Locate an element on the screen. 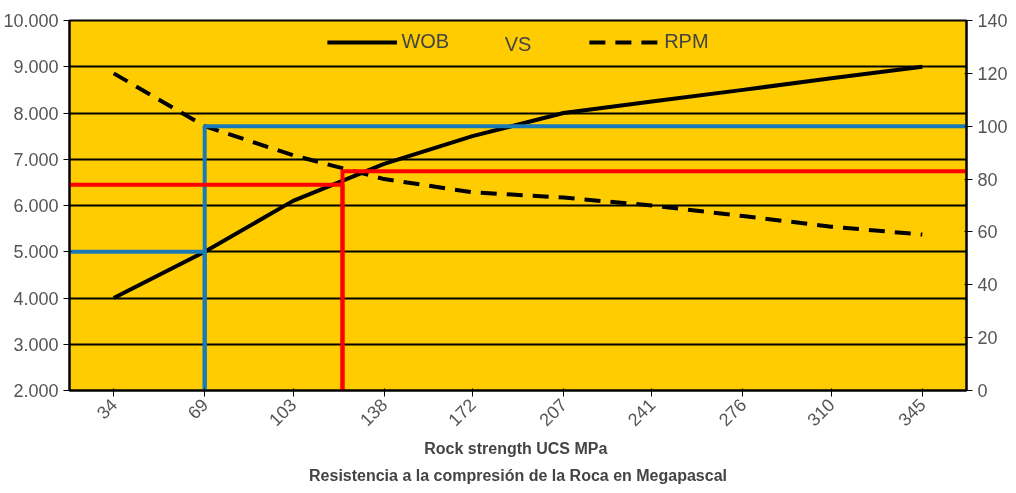  y2-tick-label: 40 is located at coordinates (987, 285).